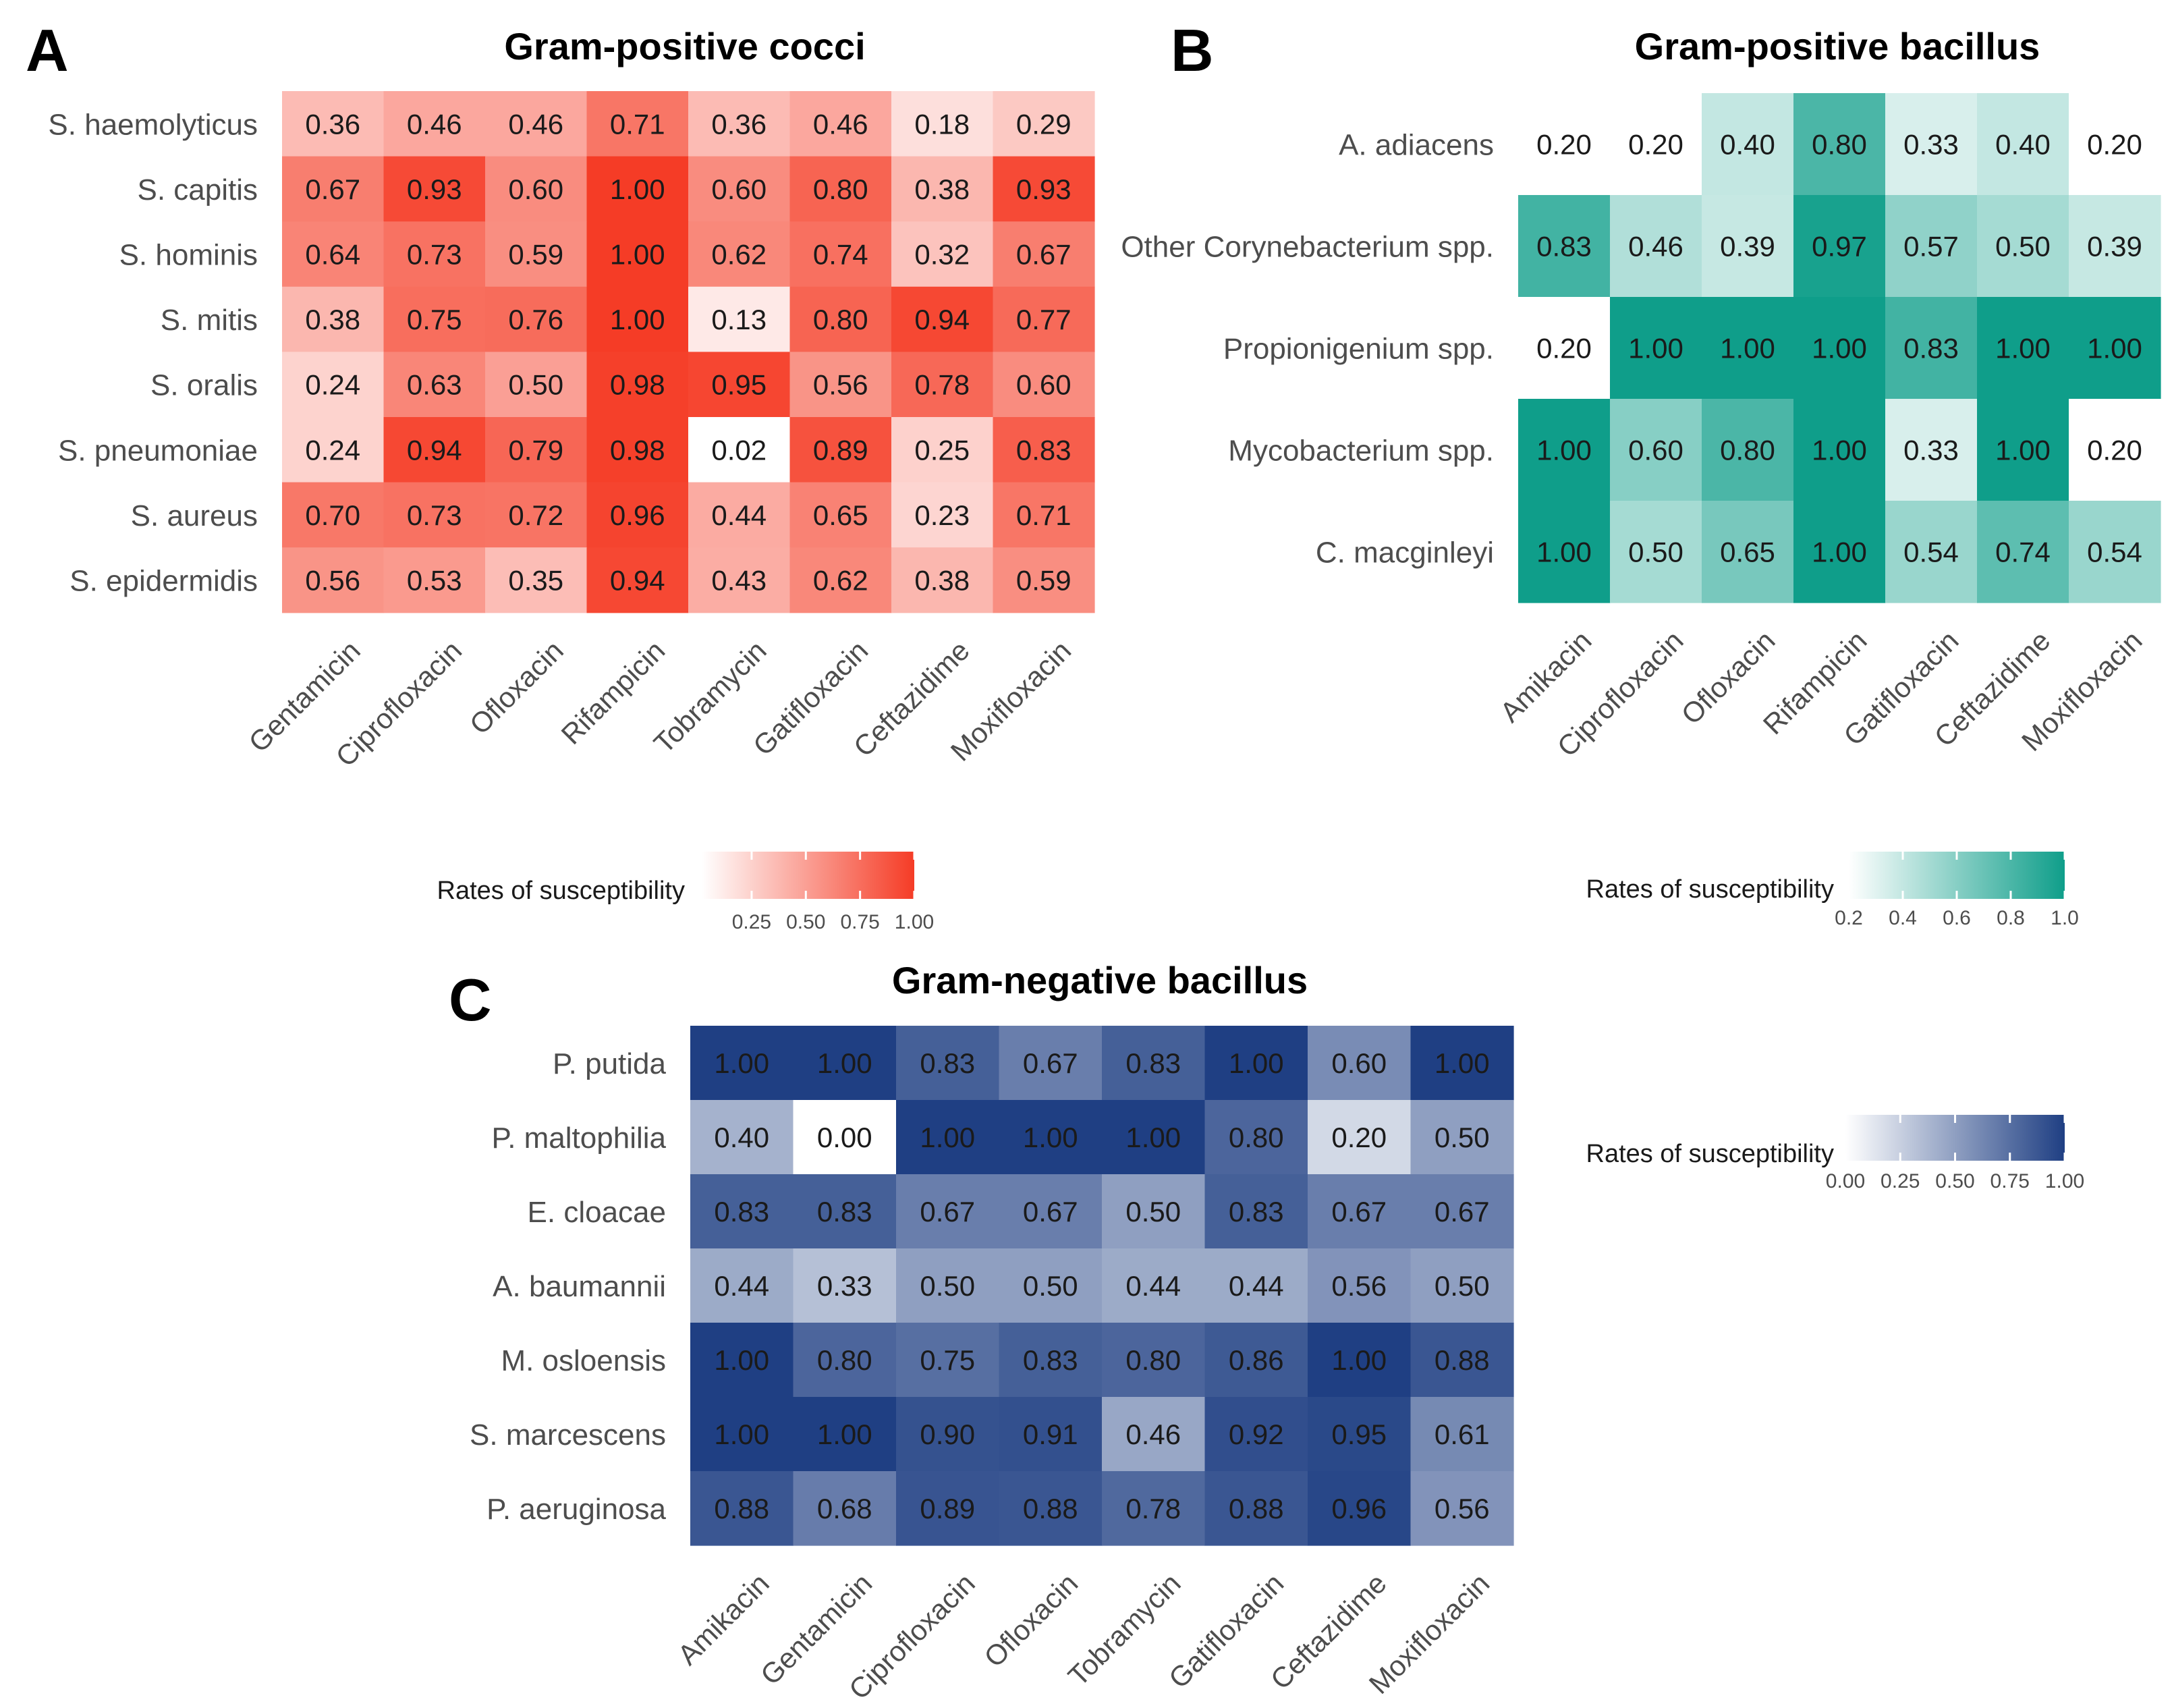 Image resolution: width=2172 pixels, height=1708 pixels. Describe the element at coordinates (637, 580) in the screenshot. I see `heatmap-cell-s-epidermidis-rifampicin` at that location.